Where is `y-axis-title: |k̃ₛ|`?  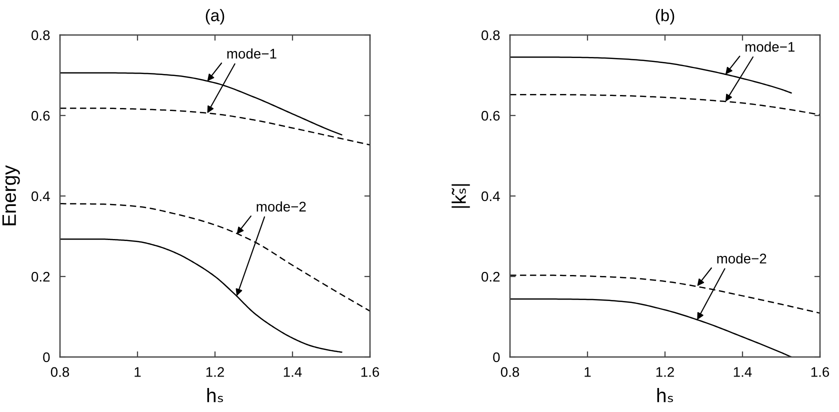
y-axis-title: |k̃ₛ| is located at coordinates (461, 196).